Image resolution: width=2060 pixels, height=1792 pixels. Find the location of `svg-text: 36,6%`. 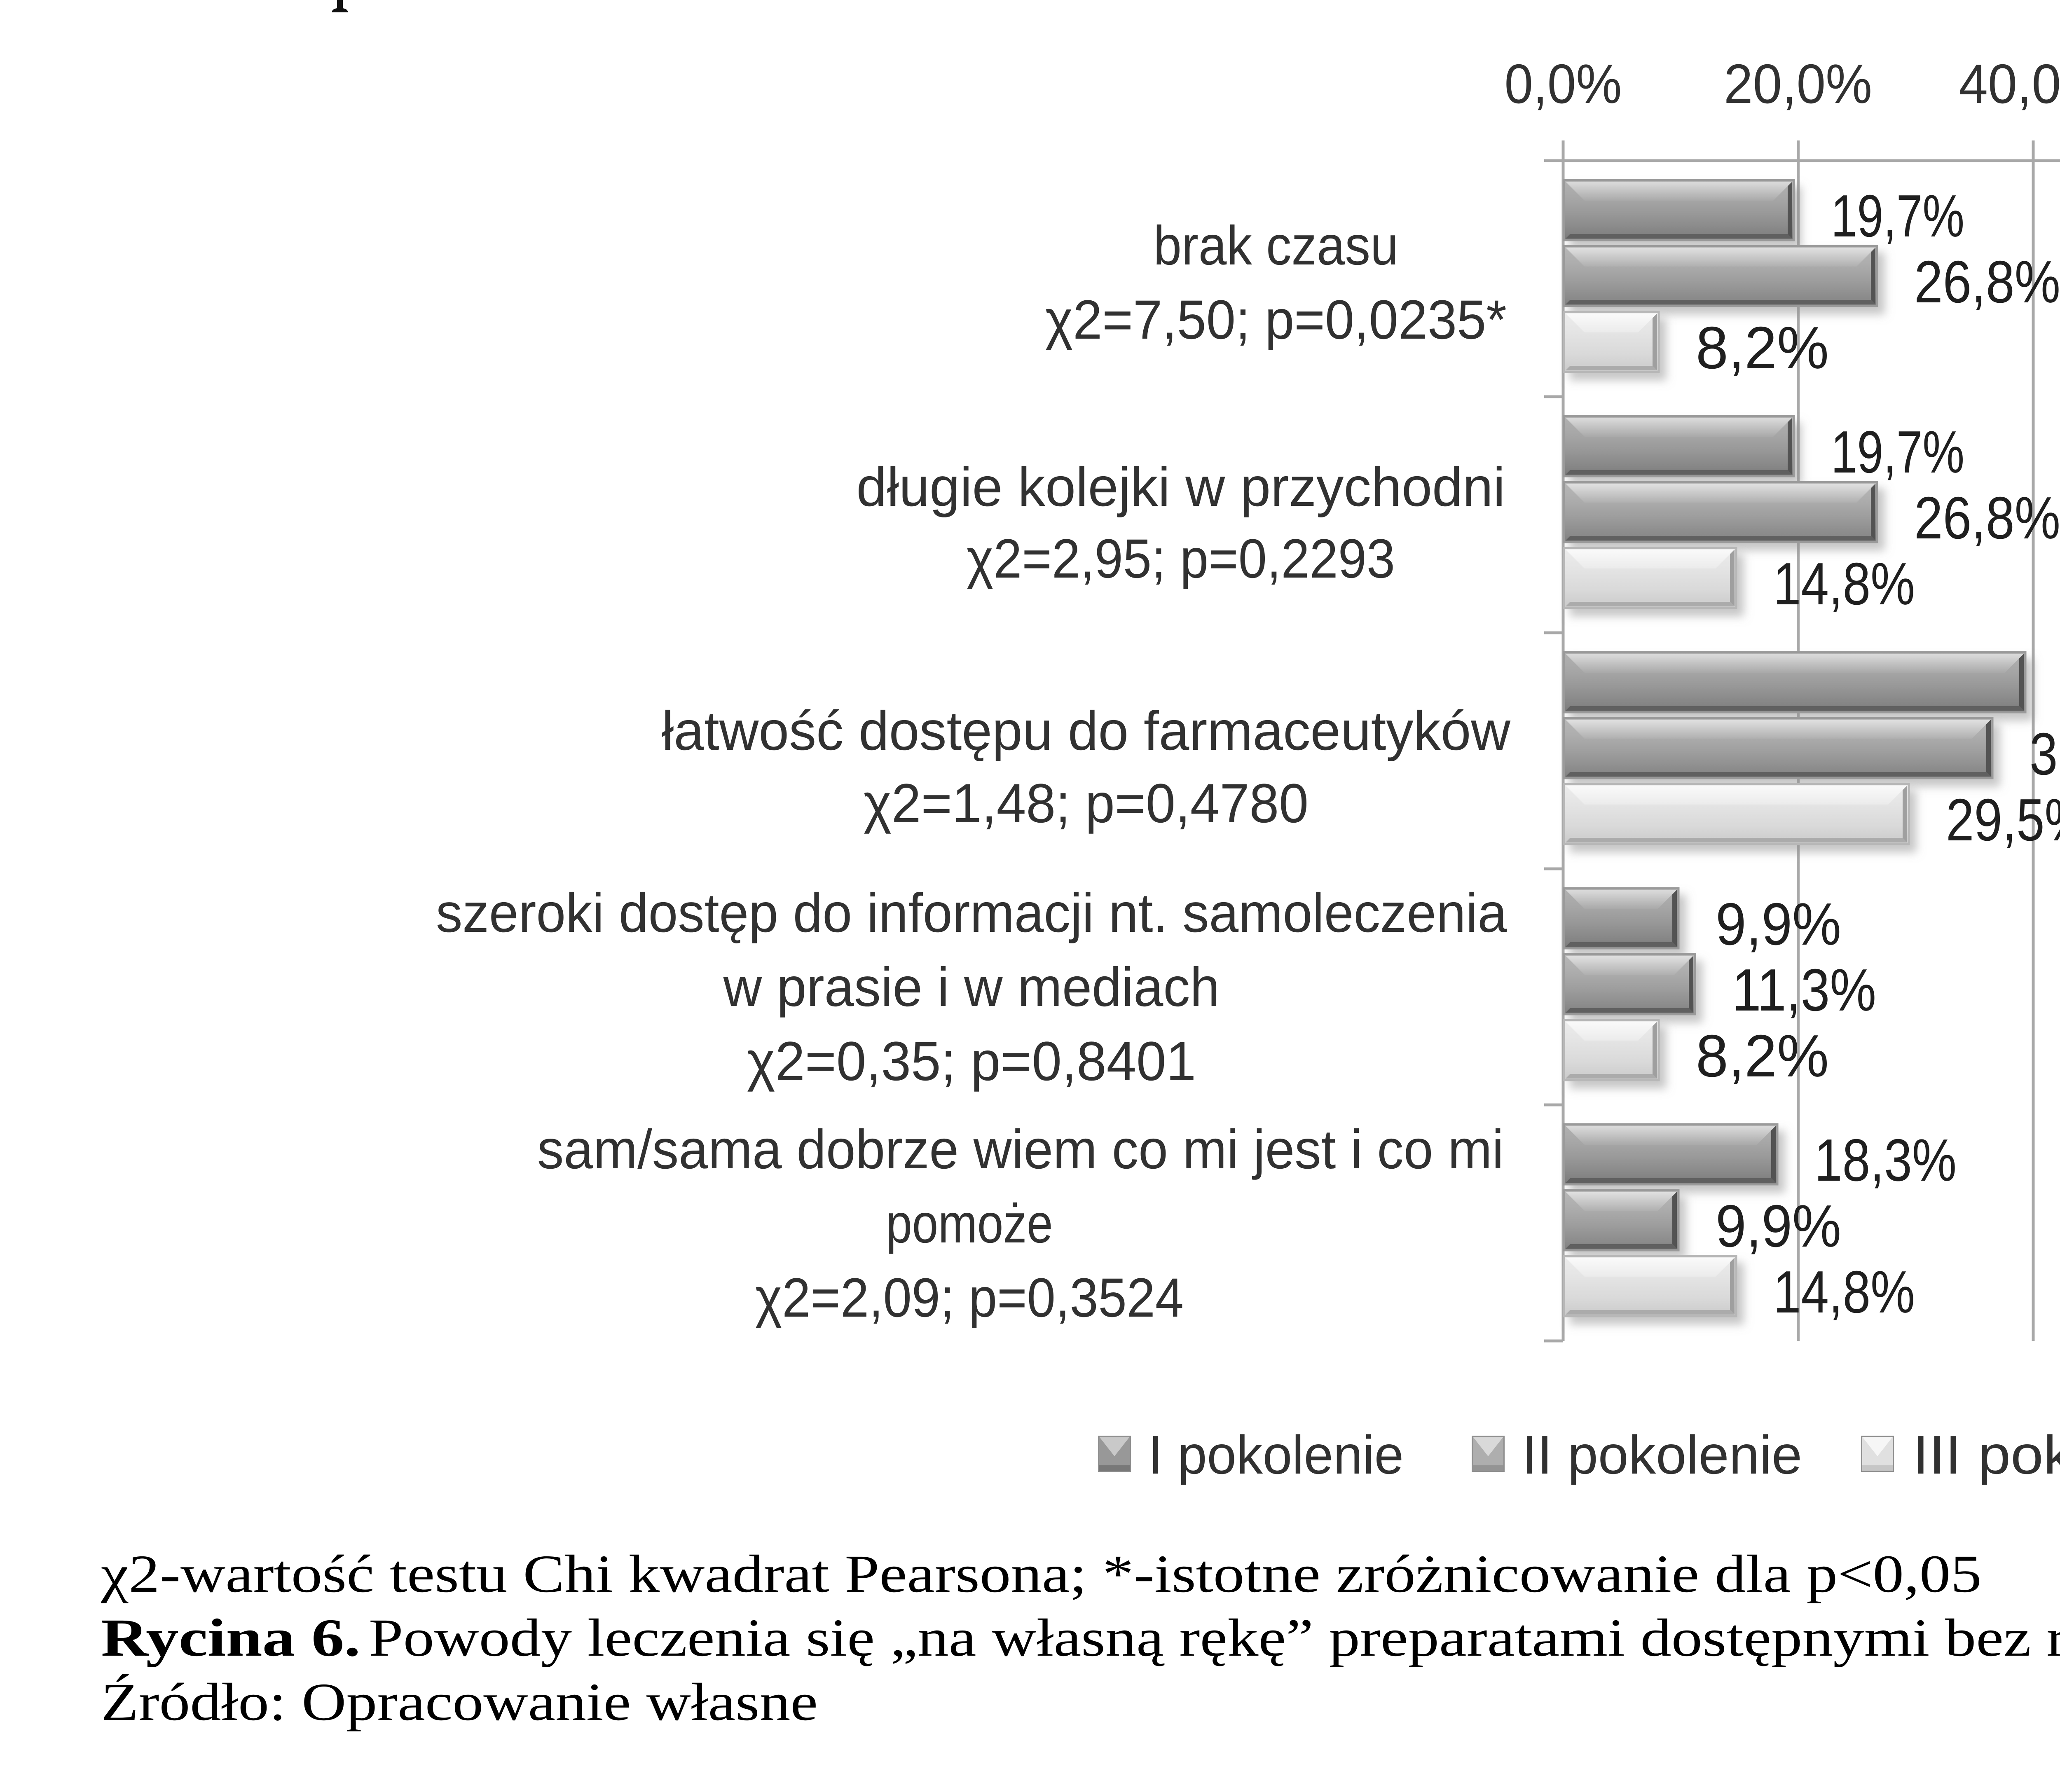

svg-text: 36,6% is located at coordinates (2045, 754).